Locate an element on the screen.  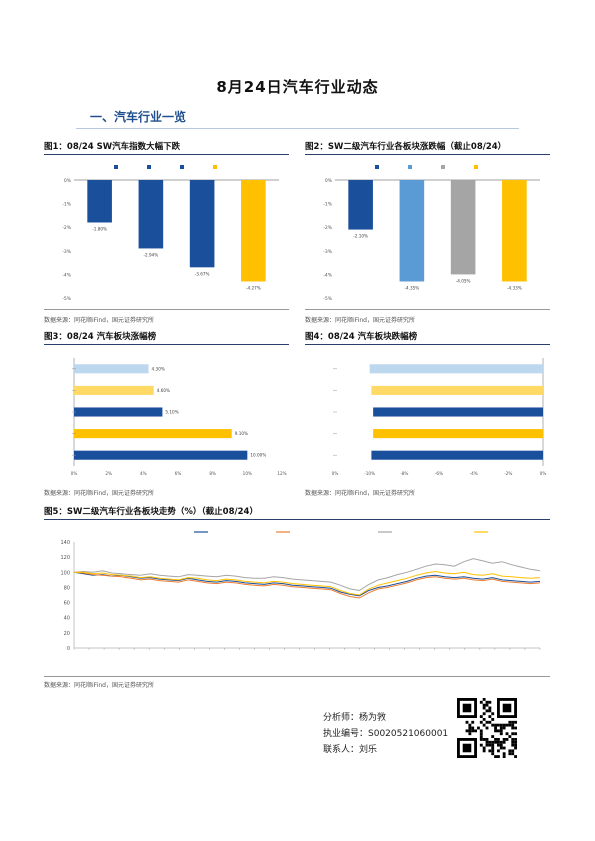
y-tick-label: 80 is located at coordinates (67, 588).